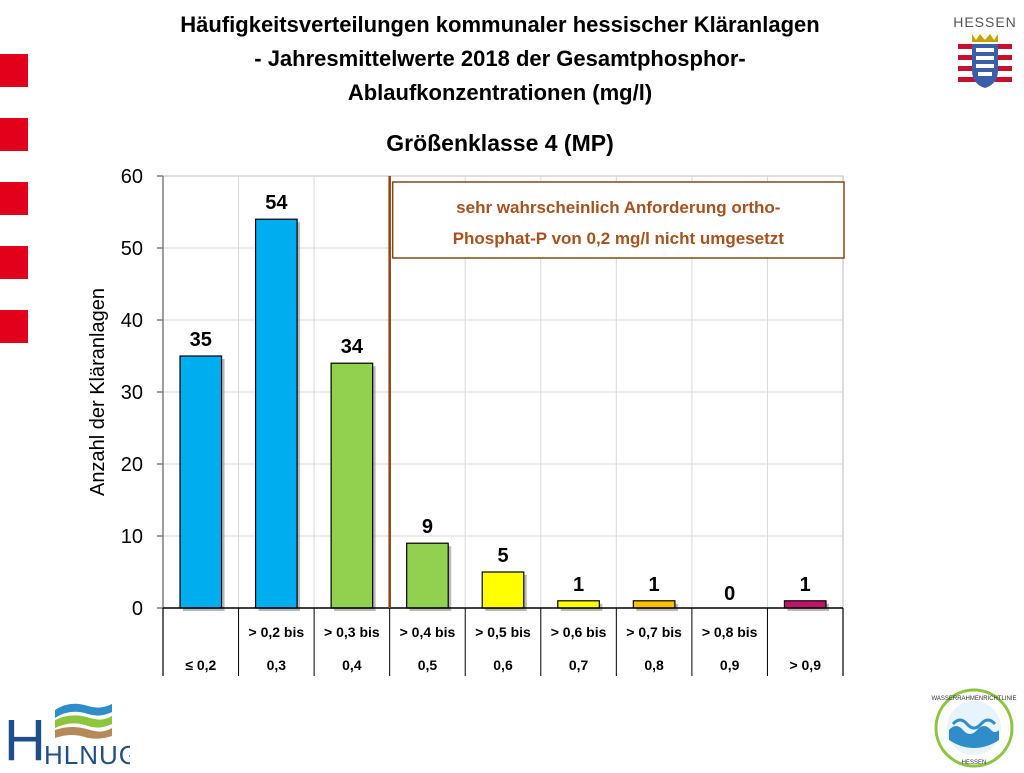 This screenshot has height=773, width=1024. I want to click on hessen-logo-text: HESSEN, so click(985, 22).